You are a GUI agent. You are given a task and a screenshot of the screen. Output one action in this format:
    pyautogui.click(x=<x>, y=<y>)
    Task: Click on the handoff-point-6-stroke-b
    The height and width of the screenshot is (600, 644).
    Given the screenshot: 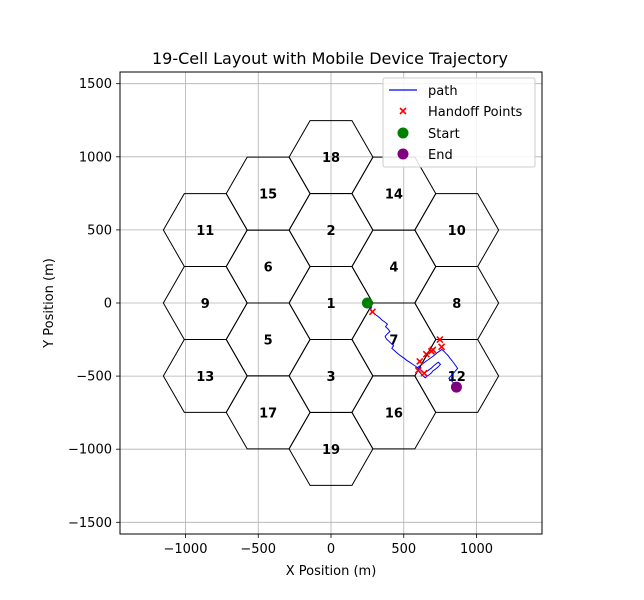 What is the action you would take?
    pyautogui.click(x=418, y=370)
    